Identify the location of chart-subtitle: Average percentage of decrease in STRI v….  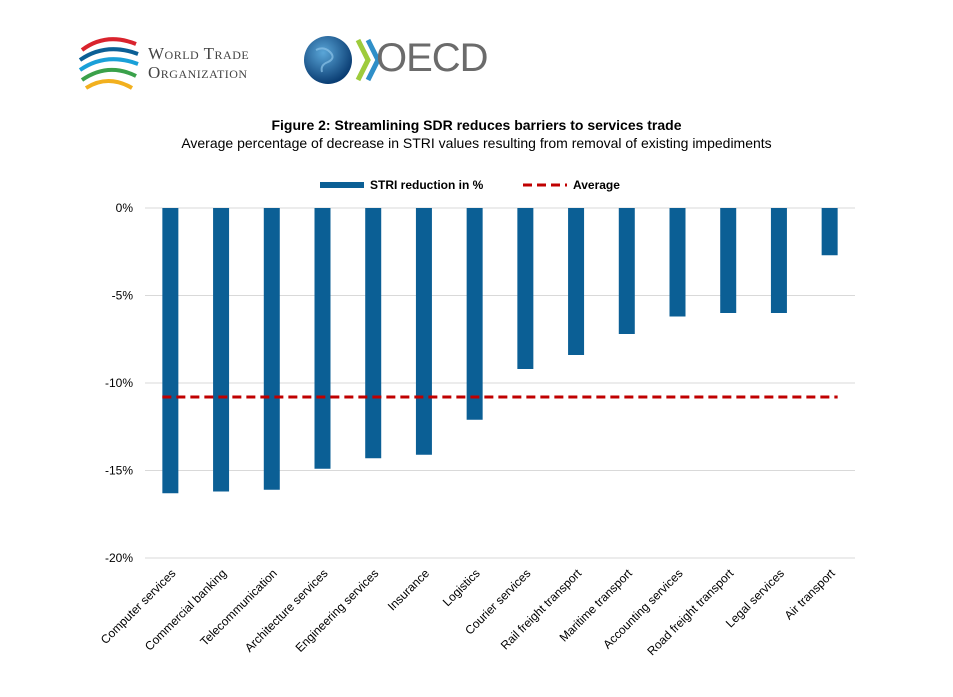
(476, 143).